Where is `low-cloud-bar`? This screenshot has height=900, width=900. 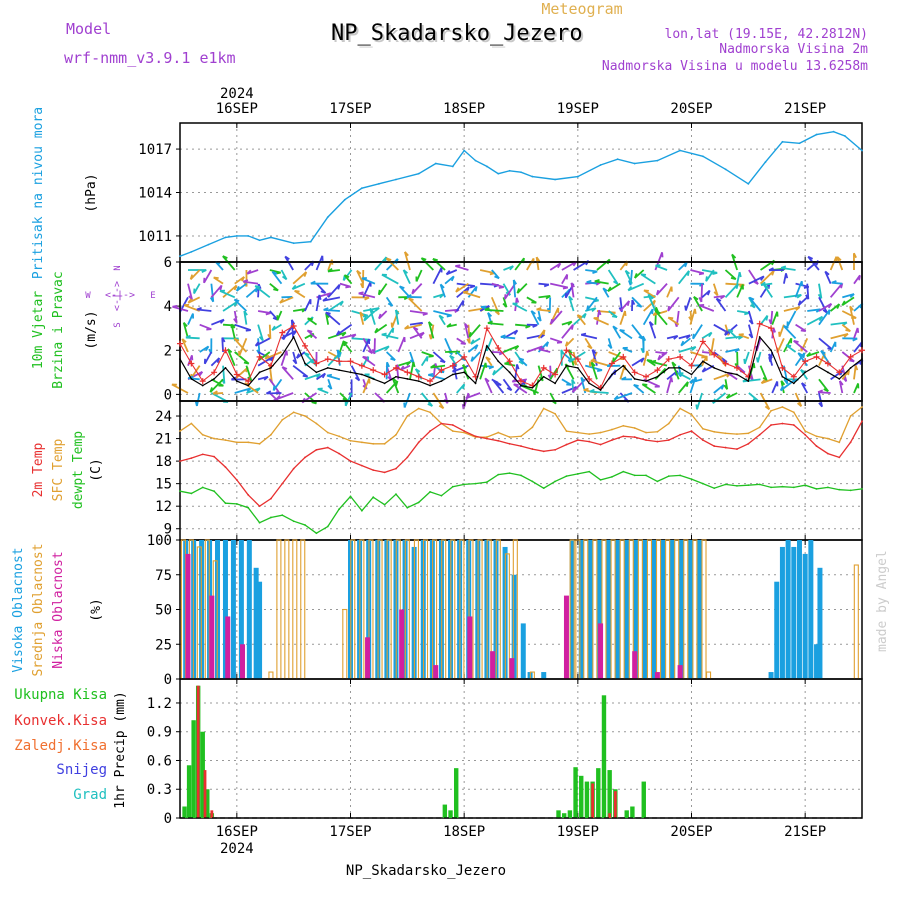 low-cloud-bar is located at coordinates (635, 665).